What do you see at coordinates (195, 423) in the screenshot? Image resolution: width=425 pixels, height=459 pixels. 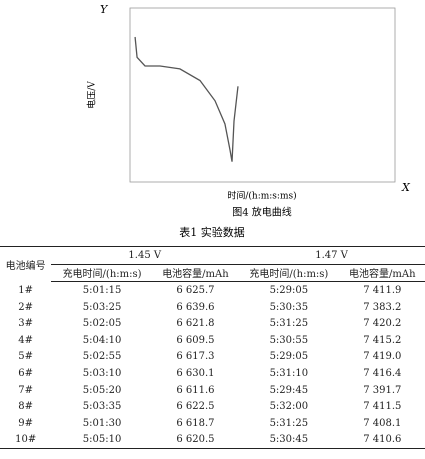 I see `table-cell: 6 618.7` at bounding box center [195, 423].